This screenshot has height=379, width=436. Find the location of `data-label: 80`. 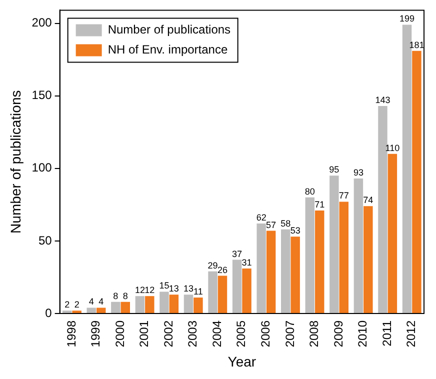

data-label: 80 is located at coordinates (309, 191).